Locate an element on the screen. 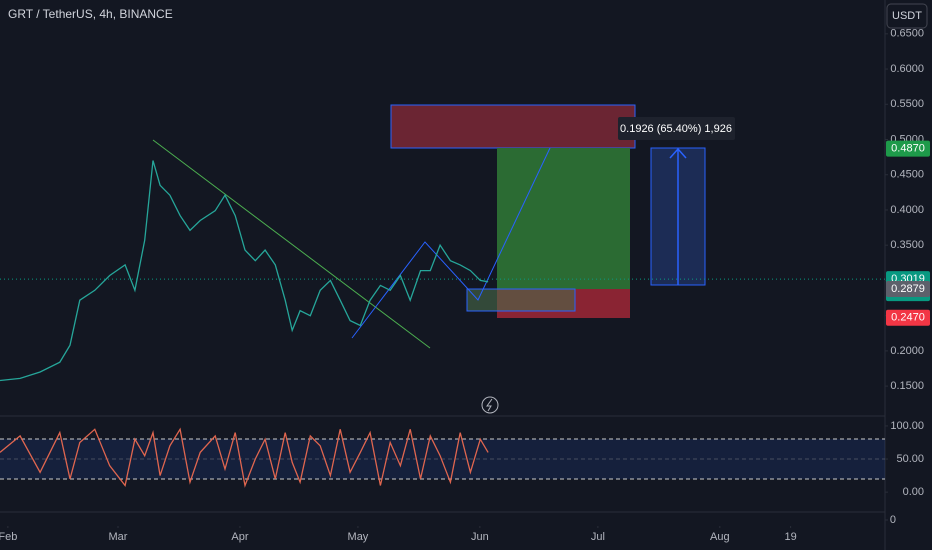 The image size is (932, 550). tooltip is located at coordinates (676, 128).